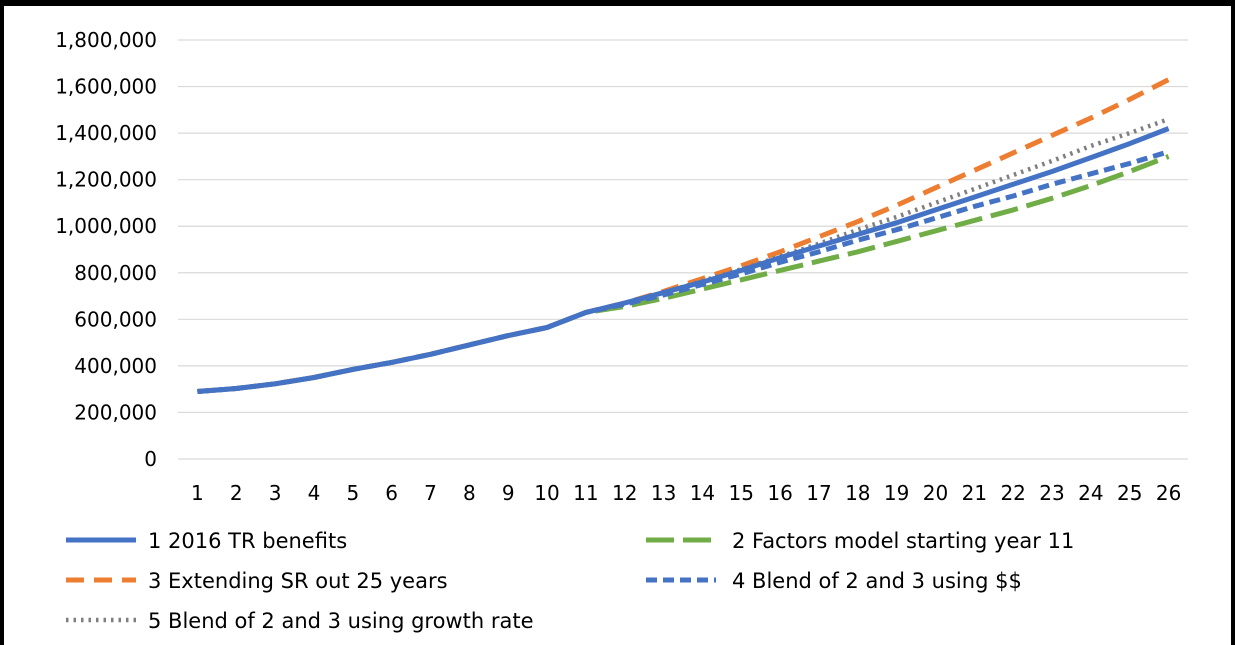  I want to click on legend-label-3: 3 Extending SR out 25 years, so click(298, 581).